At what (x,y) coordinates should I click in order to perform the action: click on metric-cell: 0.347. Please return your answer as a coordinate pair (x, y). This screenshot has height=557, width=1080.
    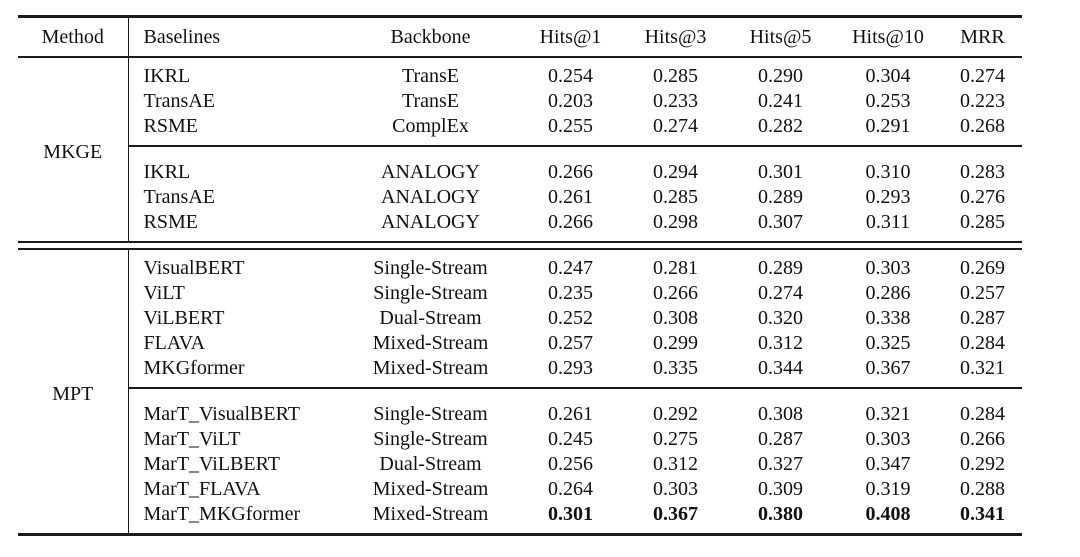
    Looking at the image, I should click on (888, 464).